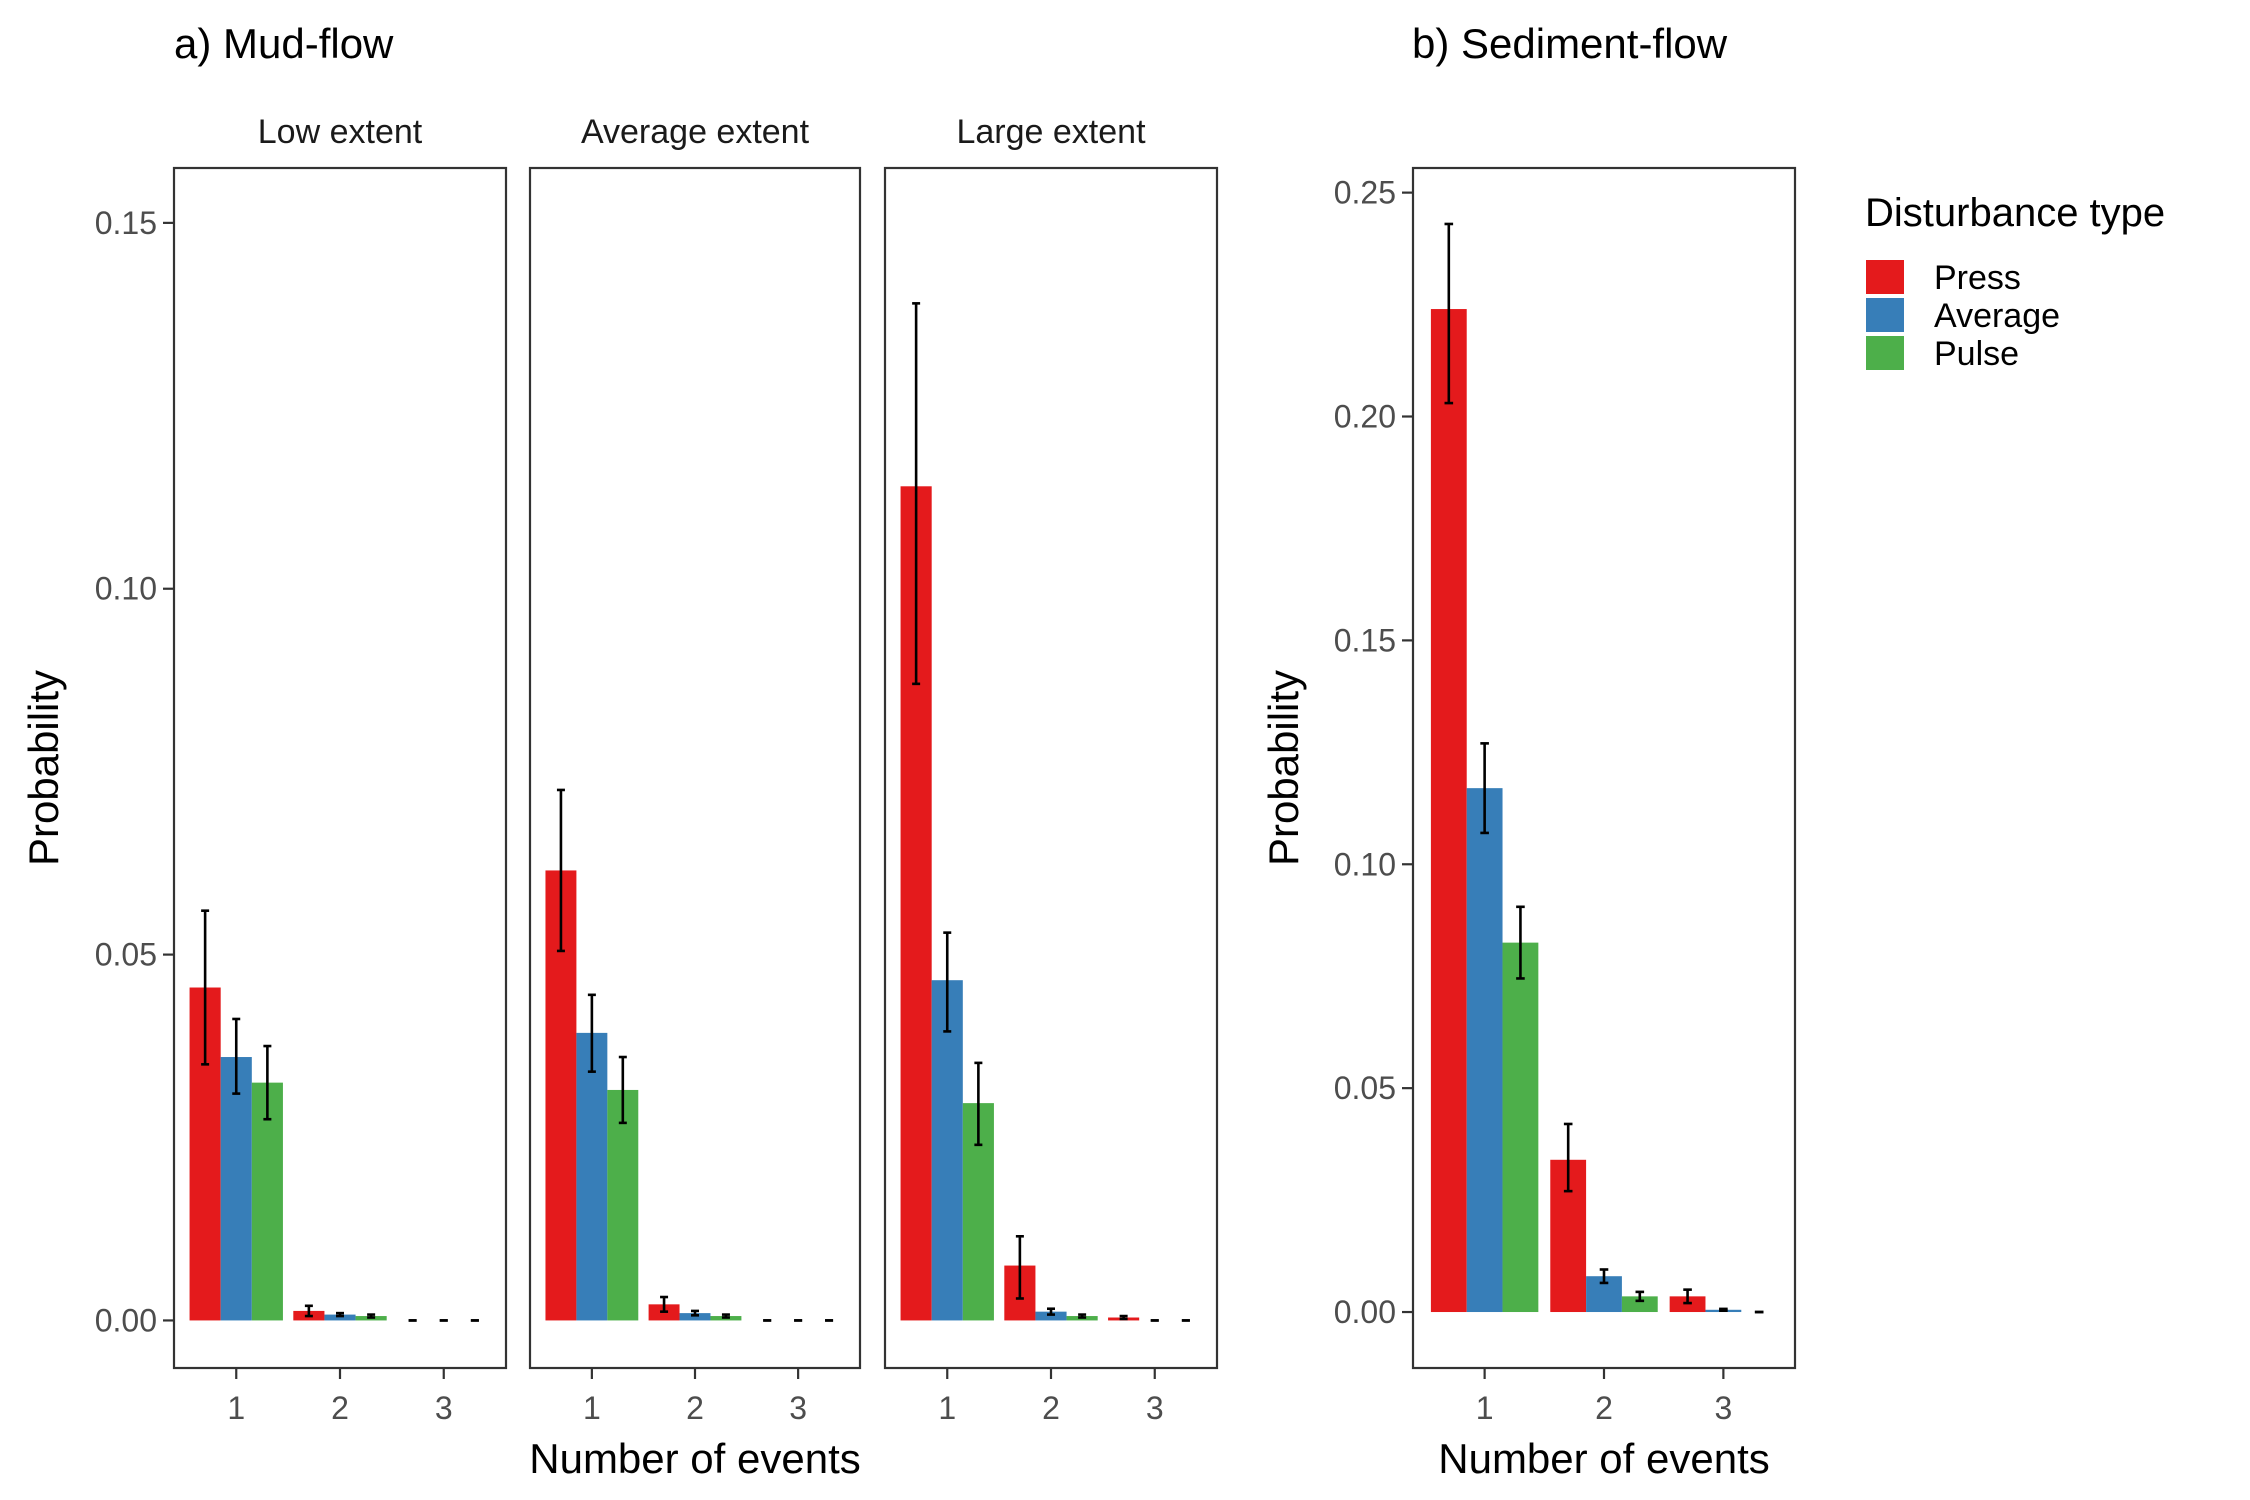  What do you see at coordinates (695, 132) in the screenshot?
I see `facet-label-average-extent: Average extent` at bounding box center [695, 132].